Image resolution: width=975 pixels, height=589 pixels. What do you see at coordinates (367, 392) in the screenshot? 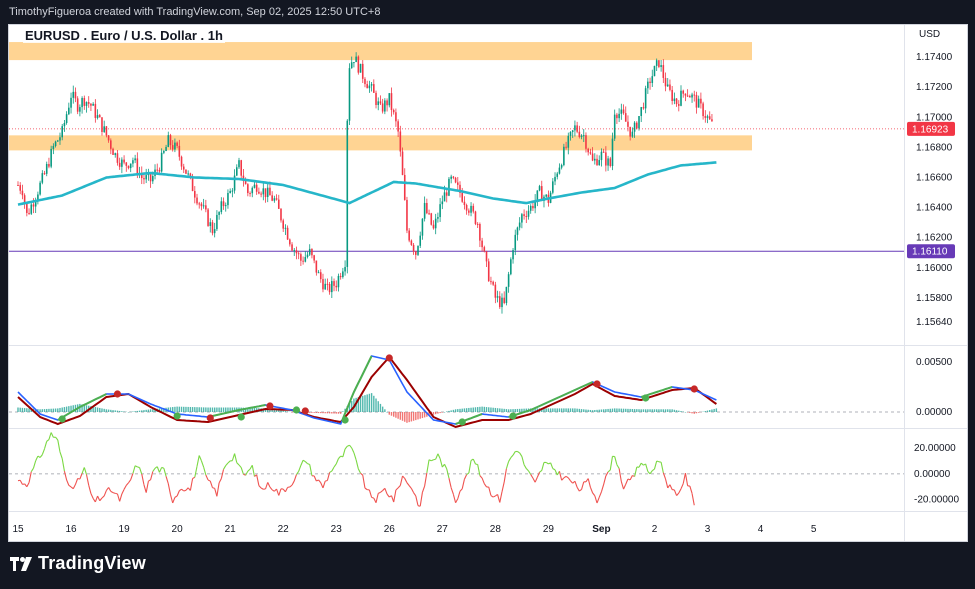
I see `macd-signal-line` at bounding box center [367, 392].